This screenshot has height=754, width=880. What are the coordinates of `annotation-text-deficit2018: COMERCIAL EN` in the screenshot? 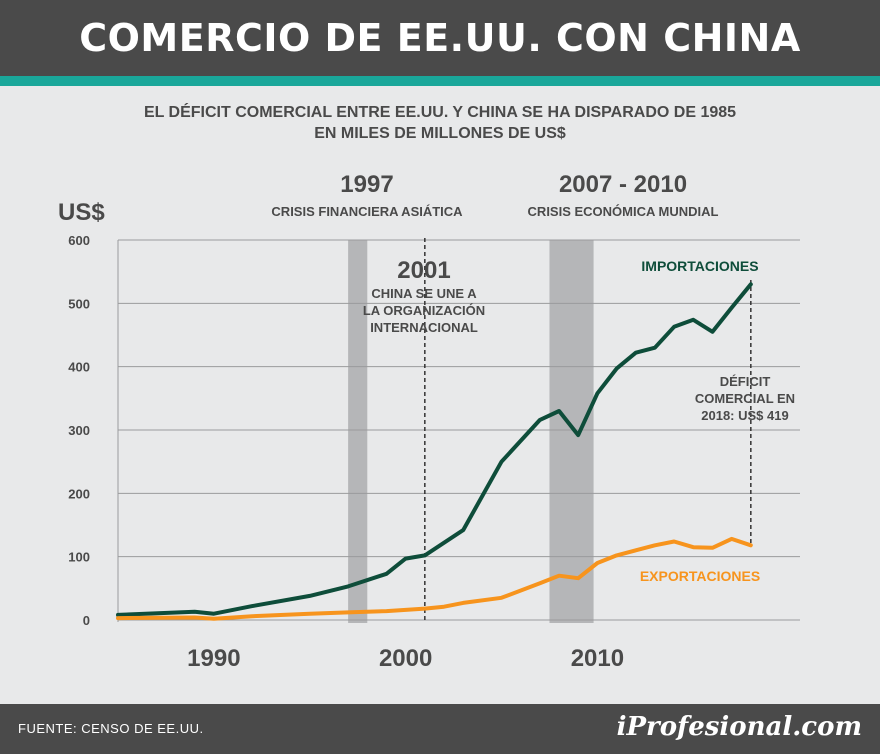 It's located at (745, 398).